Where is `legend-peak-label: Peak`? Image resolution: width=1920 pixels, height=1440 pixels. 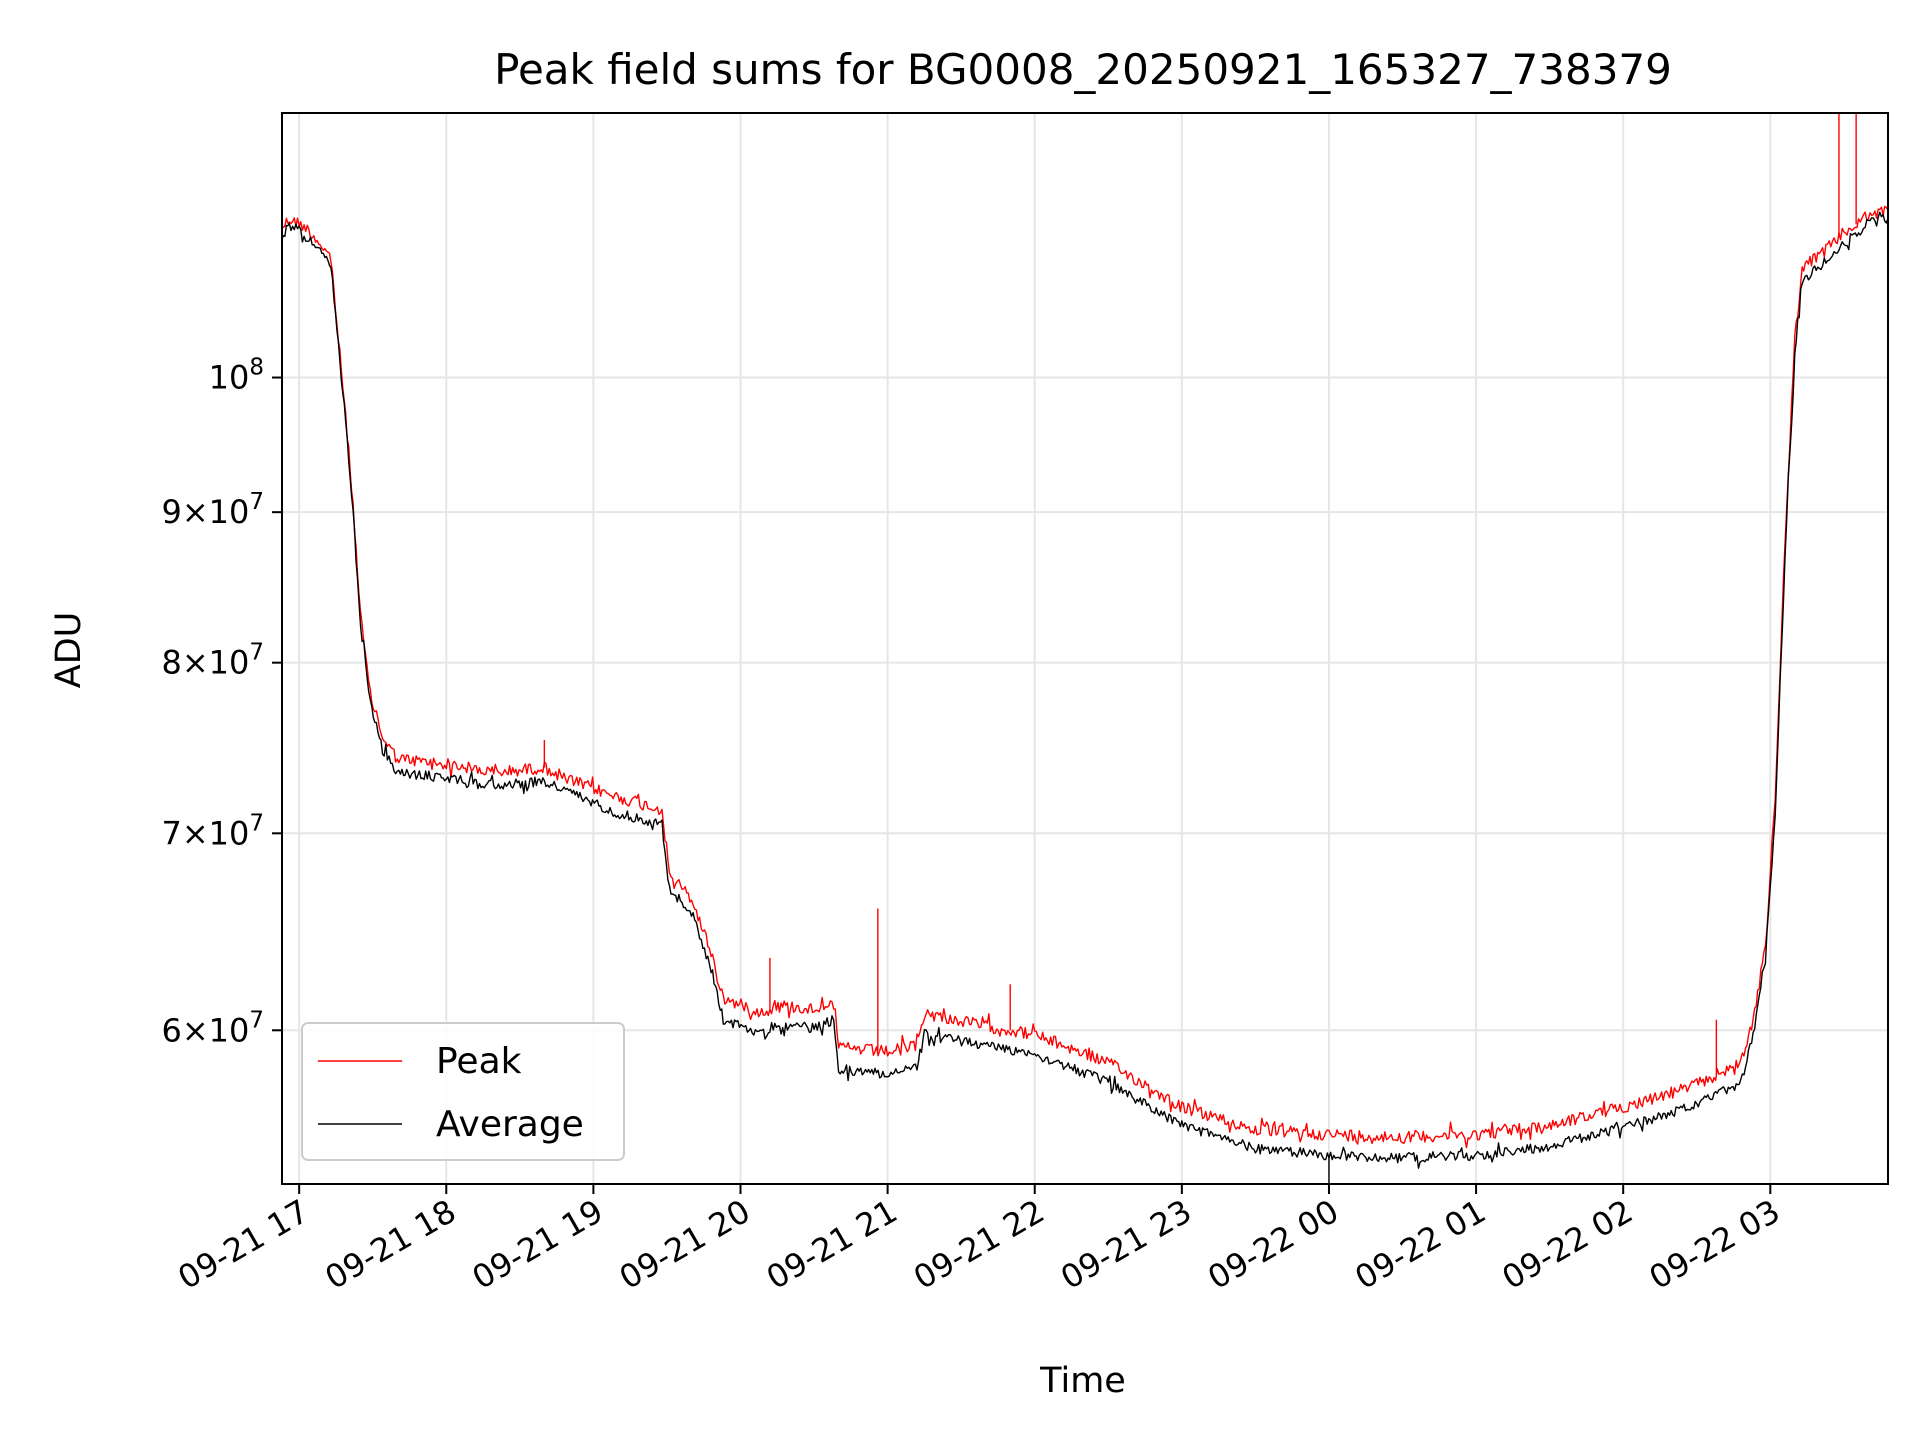 legend-peak-label: Peak is located at coordinates (479, 1061).